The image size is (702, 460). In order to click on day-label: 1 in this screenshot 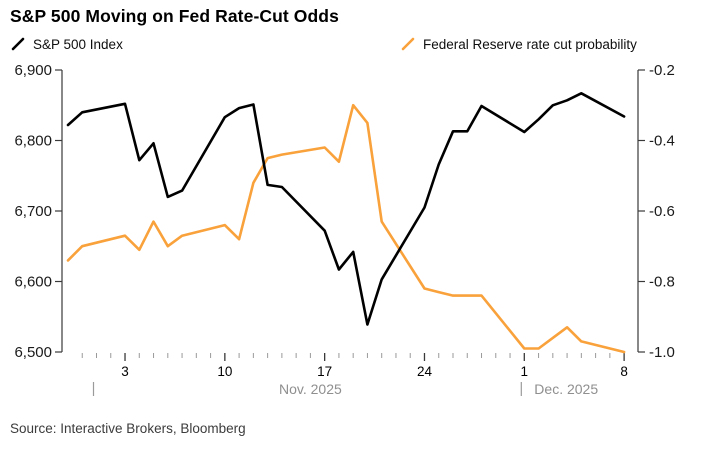, I will do `click(525, 371)`.